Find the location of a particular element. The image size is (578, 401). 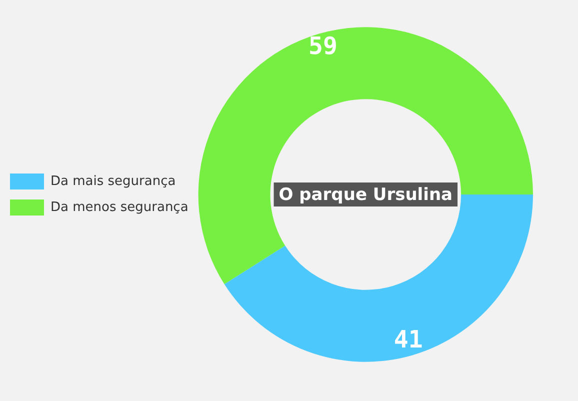

data-label: 41 is located at coordinates (408, 340).